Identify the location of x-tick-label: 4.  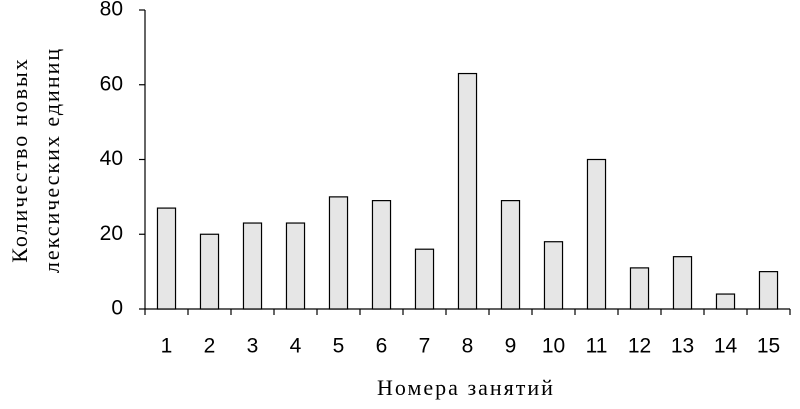
(296, 346).